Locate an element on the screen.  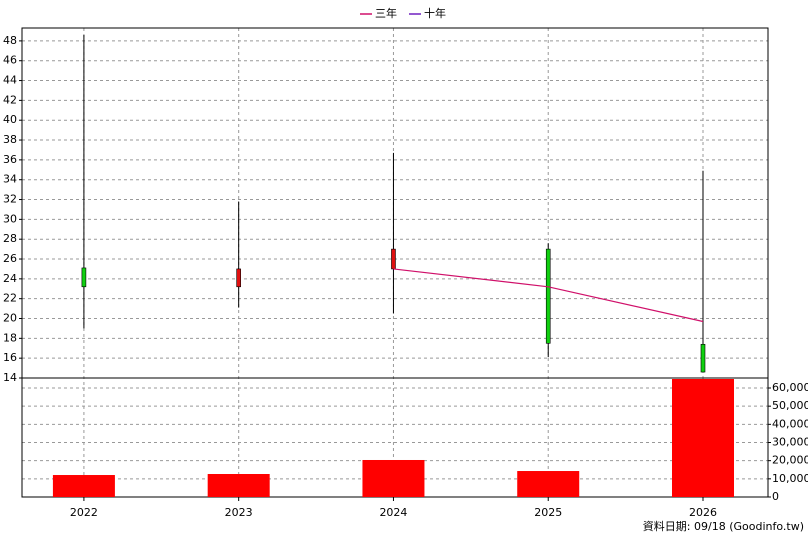
y2-tick-label: 10,000 is located at coordinates (790, 478).